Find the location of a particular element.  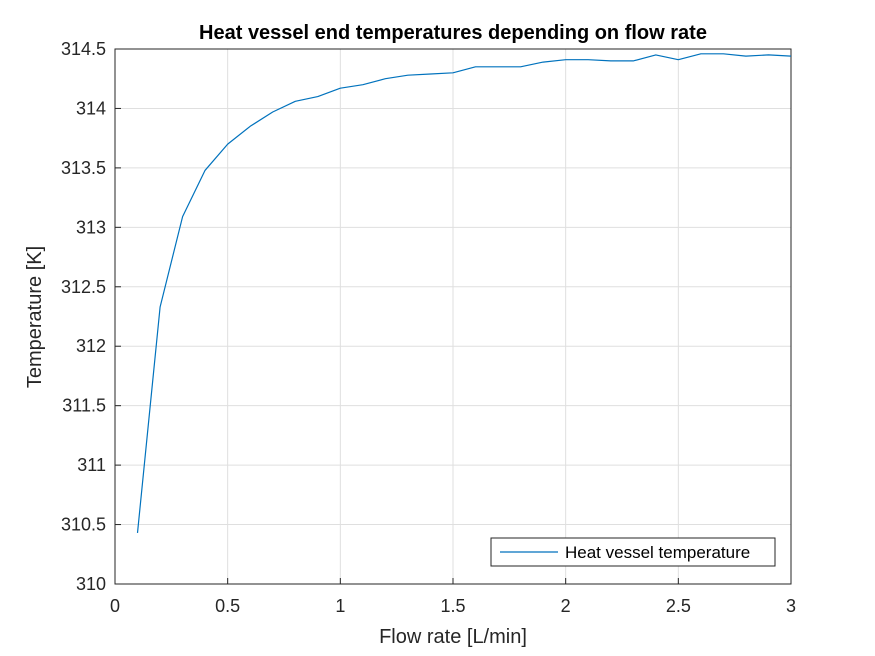

x-axis-ticks: 0 0.5 1 1.5 2 2.5 3 is located at coordinates (453, 597).